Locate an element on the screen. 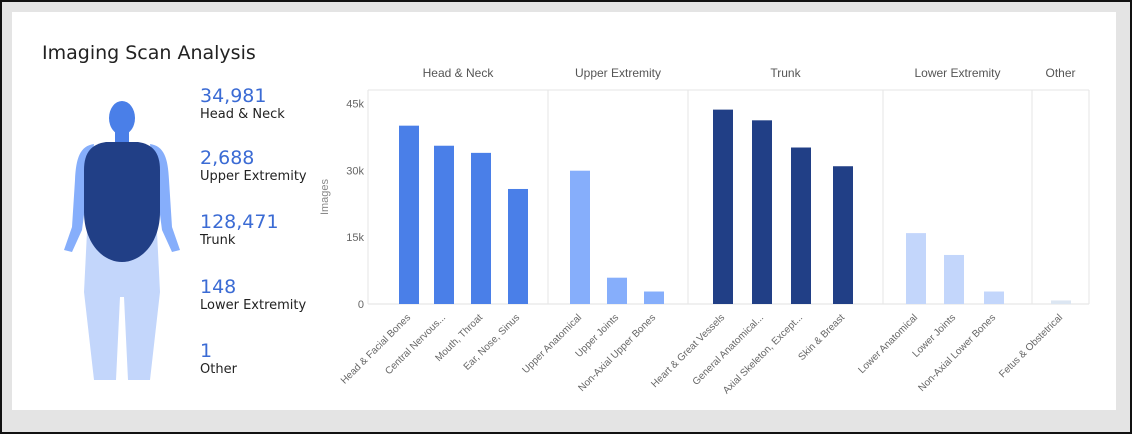 Image resolution: width=1132 pixels, height=434 pixels. stat-label: Head & Neck is located at coordinates (242, 114).